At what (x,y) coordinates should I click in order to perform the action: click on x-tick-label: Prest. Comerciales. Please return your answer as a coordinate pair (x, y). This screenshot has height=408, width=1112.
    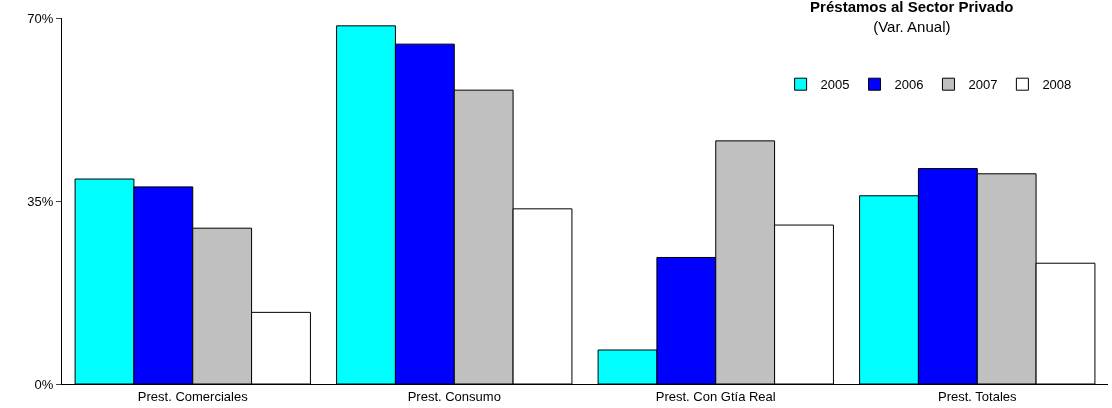
    Looking at the image, I should click on (193, 396).